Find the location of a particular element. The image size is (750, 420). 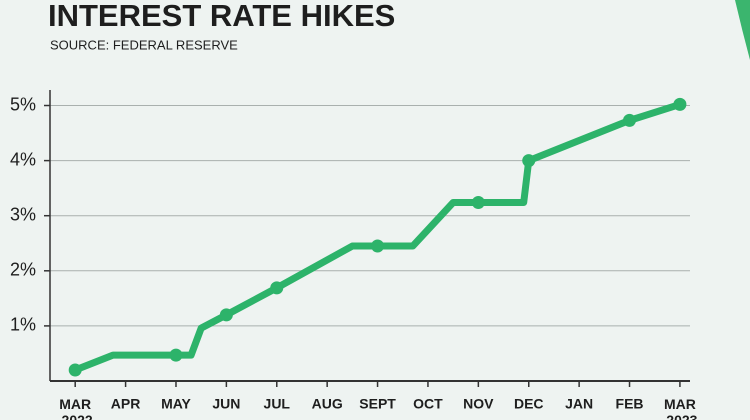

x-tick-label: MAR 2022 is located at coordinates (75, 408).